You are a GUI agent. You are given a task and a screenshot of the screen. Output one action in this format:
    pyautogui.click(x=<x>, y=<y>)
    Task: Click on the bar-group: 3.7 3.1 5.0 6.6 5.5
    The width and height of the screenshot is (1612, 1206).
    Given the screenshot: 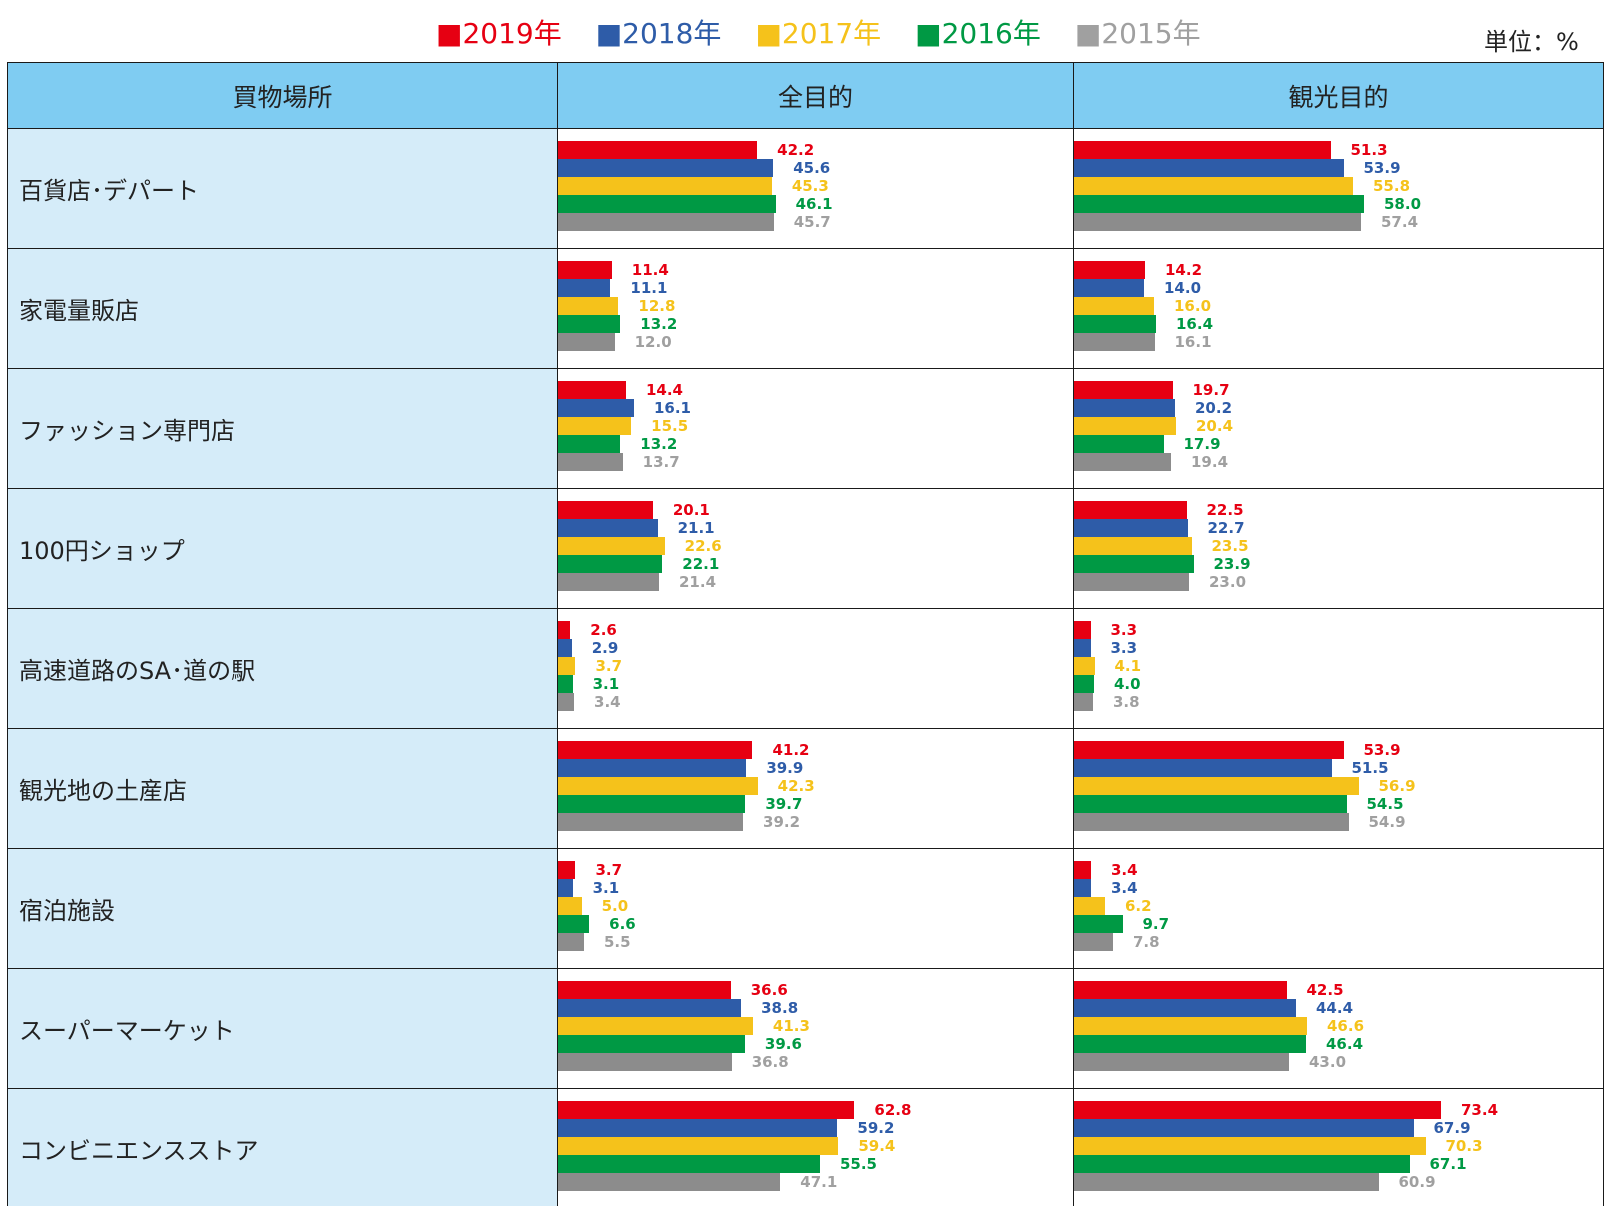 What is the action you would take?
    pyautogui.click(x=815, y=908)
    